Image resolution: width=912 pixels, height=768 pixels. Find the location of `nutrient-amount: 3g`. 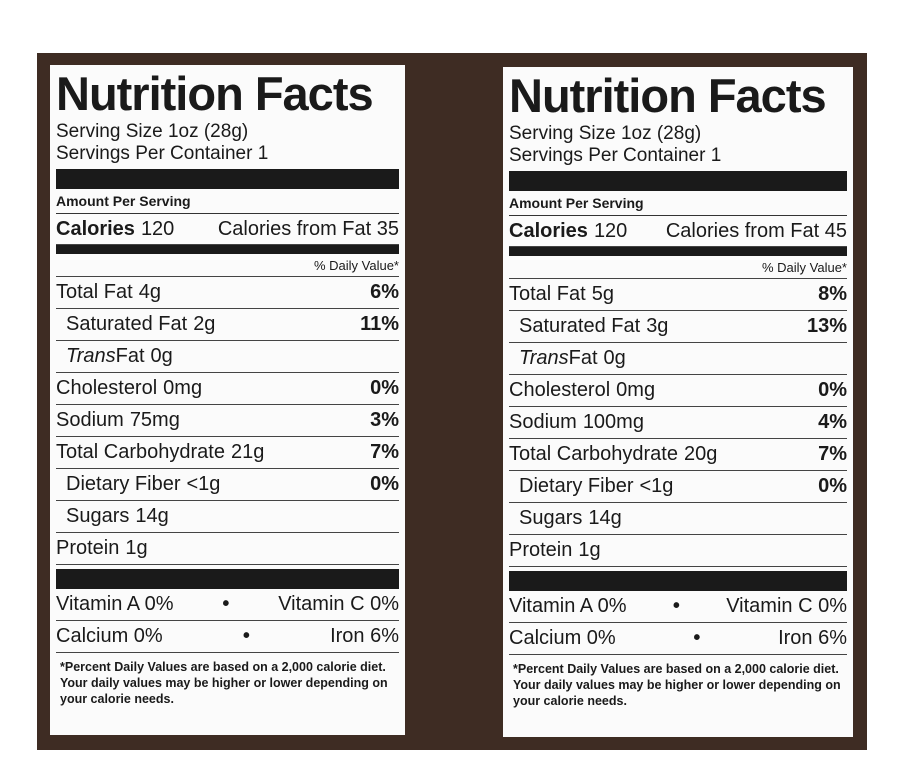

nutrient-amount: 3g is located at coordinates (657, 326).